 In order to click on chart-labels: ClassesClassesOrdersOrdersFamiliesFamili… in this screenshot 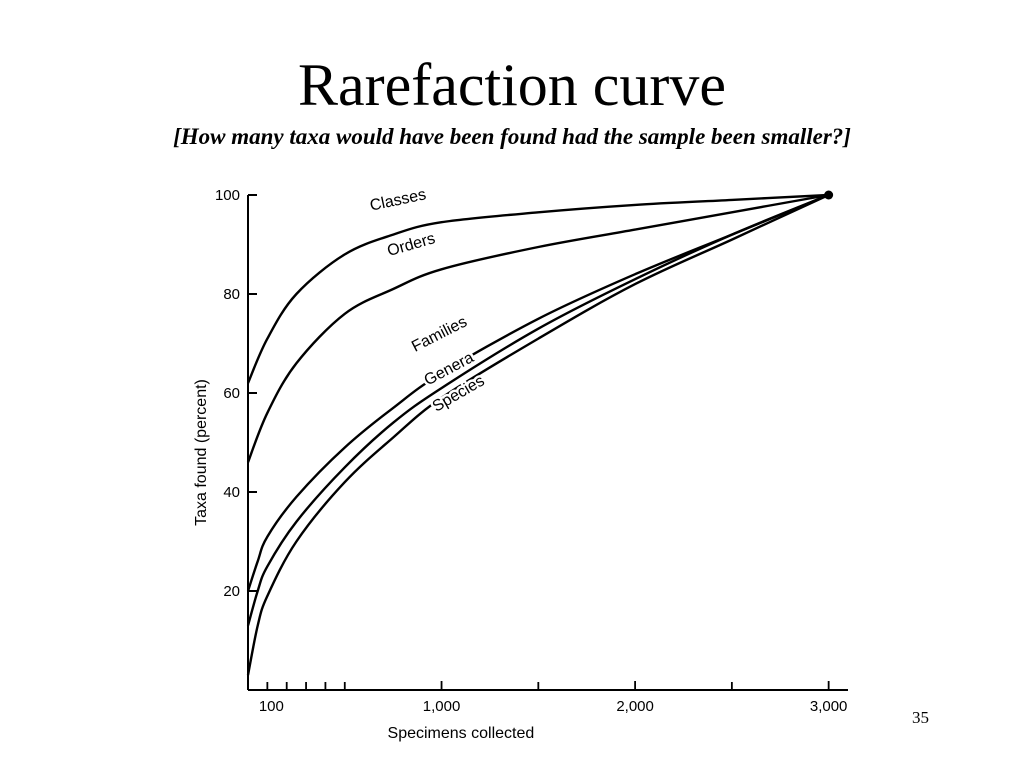, I will do `click(428, 301)`.